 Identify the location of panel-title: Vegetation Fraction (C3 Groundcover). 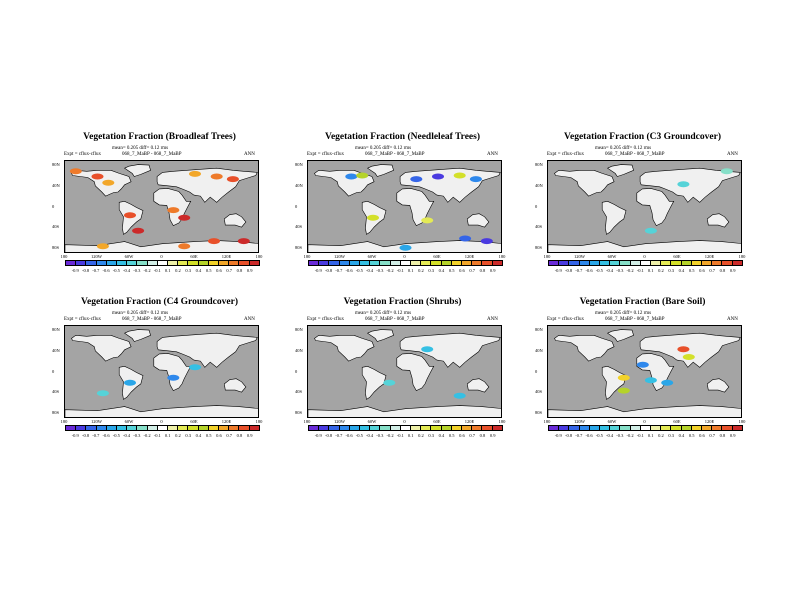
(642, 137).